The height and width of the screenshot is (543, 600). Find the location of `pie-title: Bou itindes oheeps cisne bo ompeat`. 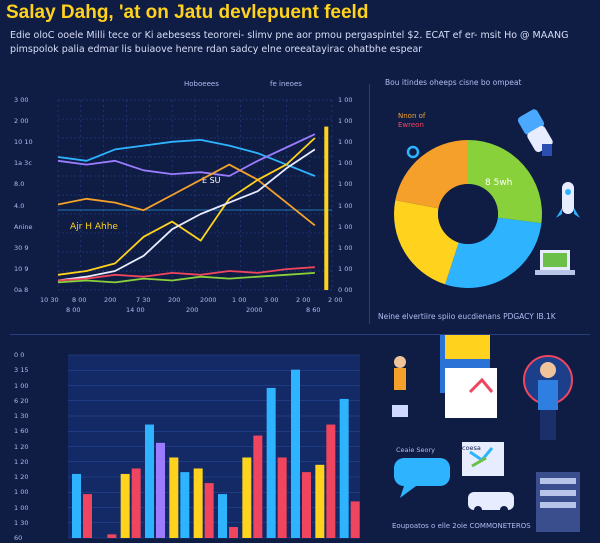

pie-title: Bou itindes oheeps cisne bo ompeat is located at coordinates (453, 82).